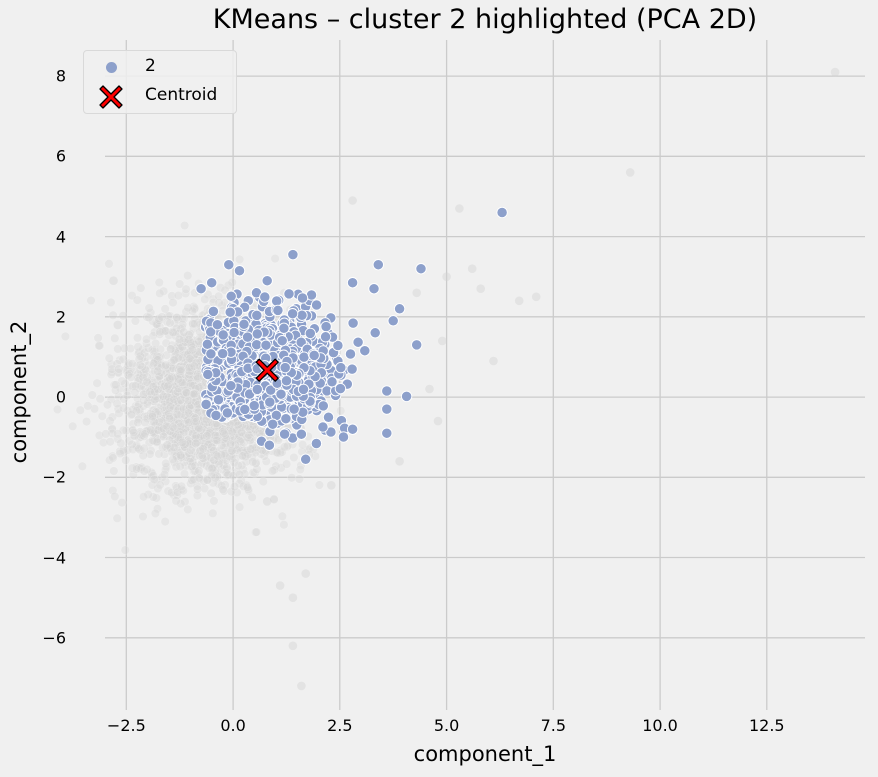  Describe the element at coordinates (126, 725) in the screenshot. I see `x-tick-label: −2.5` at that location.